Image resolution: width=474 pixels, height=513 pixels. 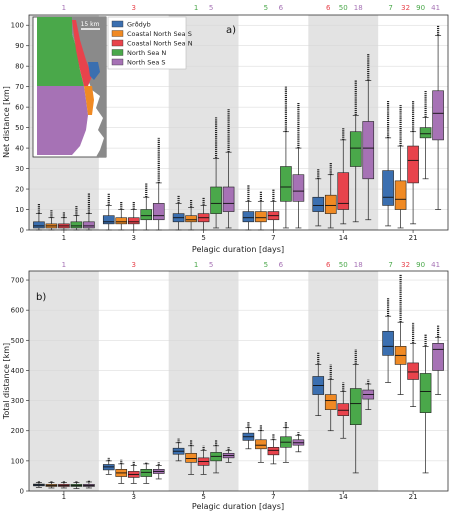 What do you see at coordinates (266, 265) in the screenshot?
I see `outlier-count-label: 5` at bounding box center [266, 265].